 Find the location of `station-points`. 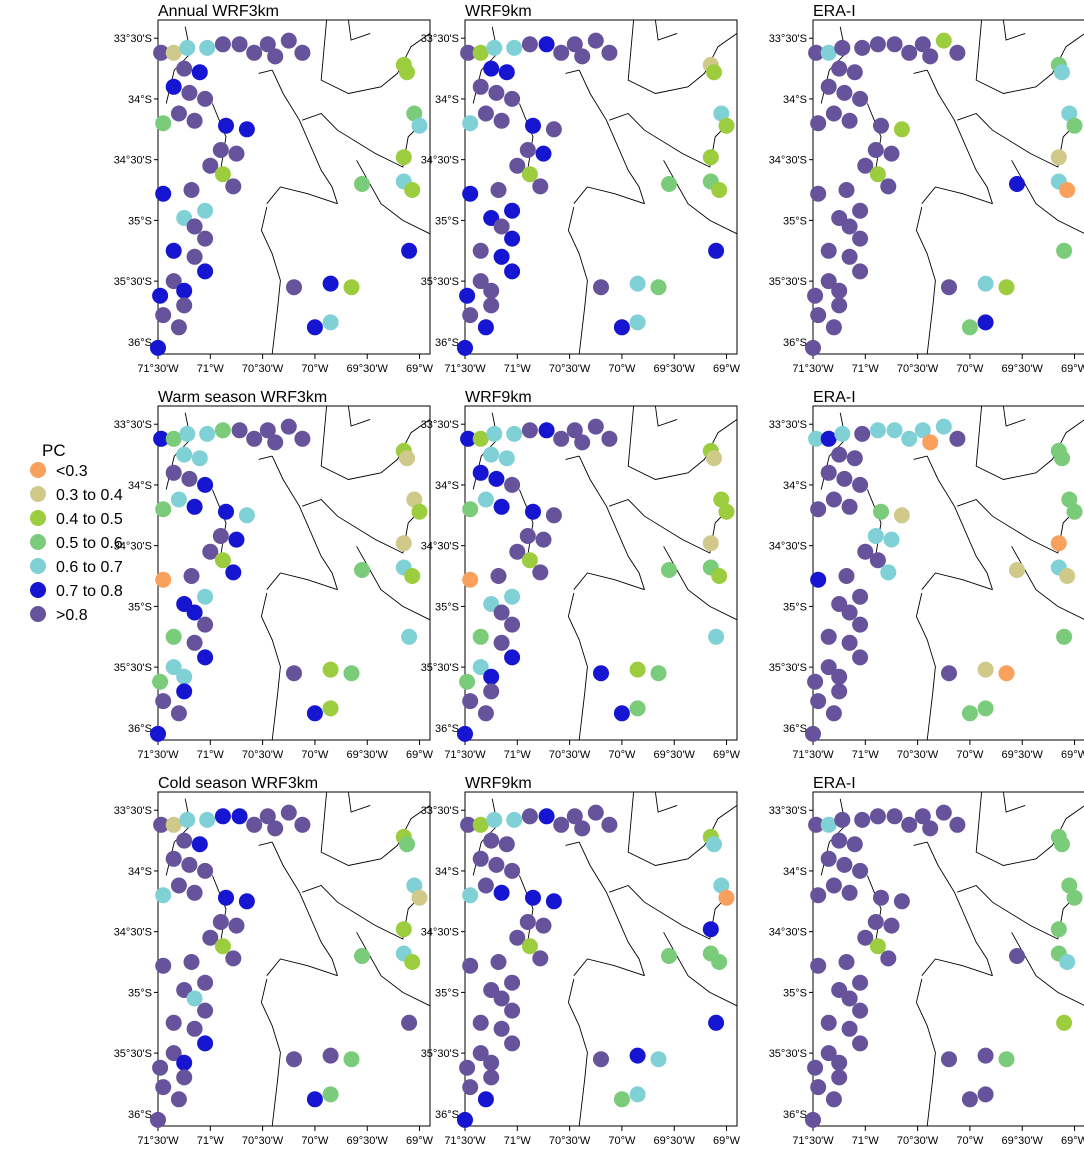

station-points is located at coordinates (289, 580).